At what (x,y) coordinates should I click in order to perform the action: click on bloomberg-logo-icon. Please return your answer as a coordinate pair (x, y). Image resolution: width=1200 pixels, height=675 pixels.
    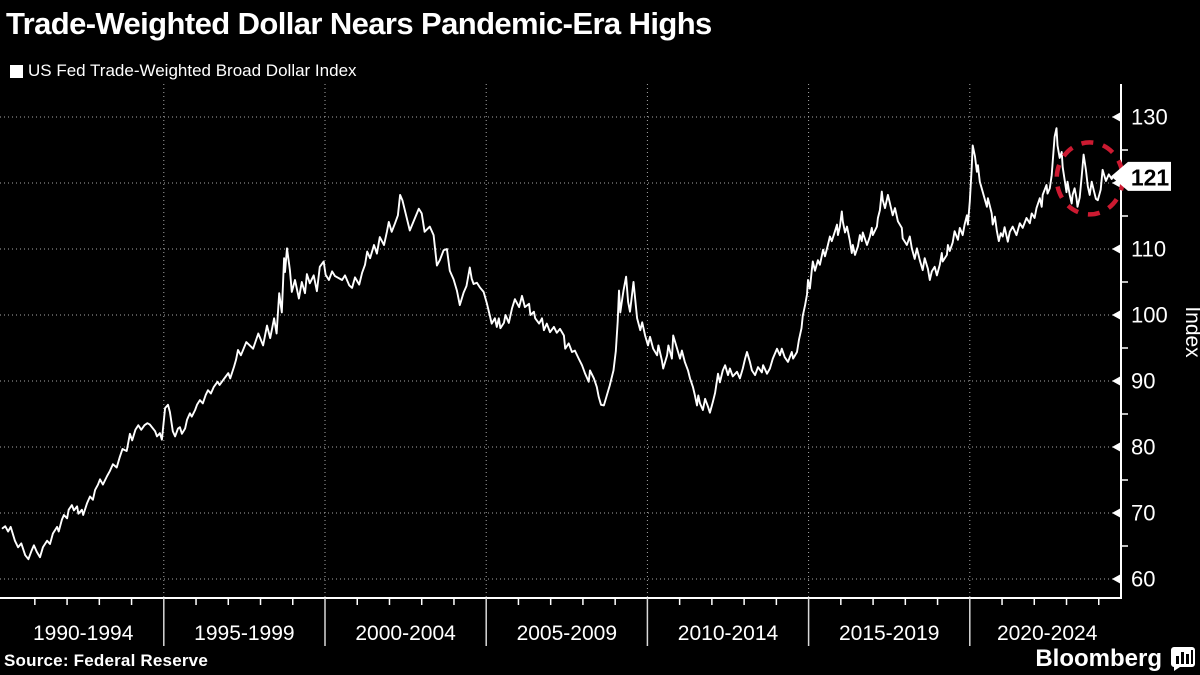
    Looking at the image, I should click on (1183, 659).